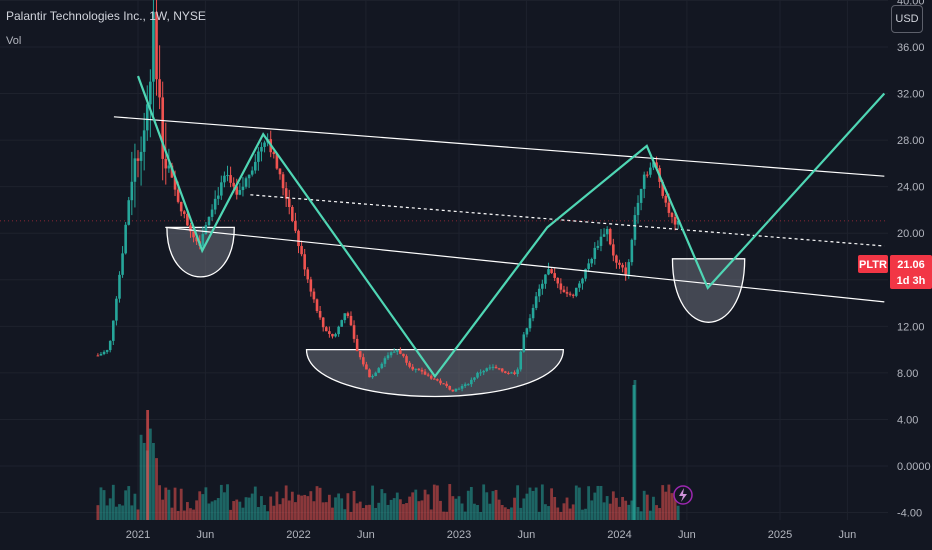  I want to click on cup-shape, so click(200, 252).